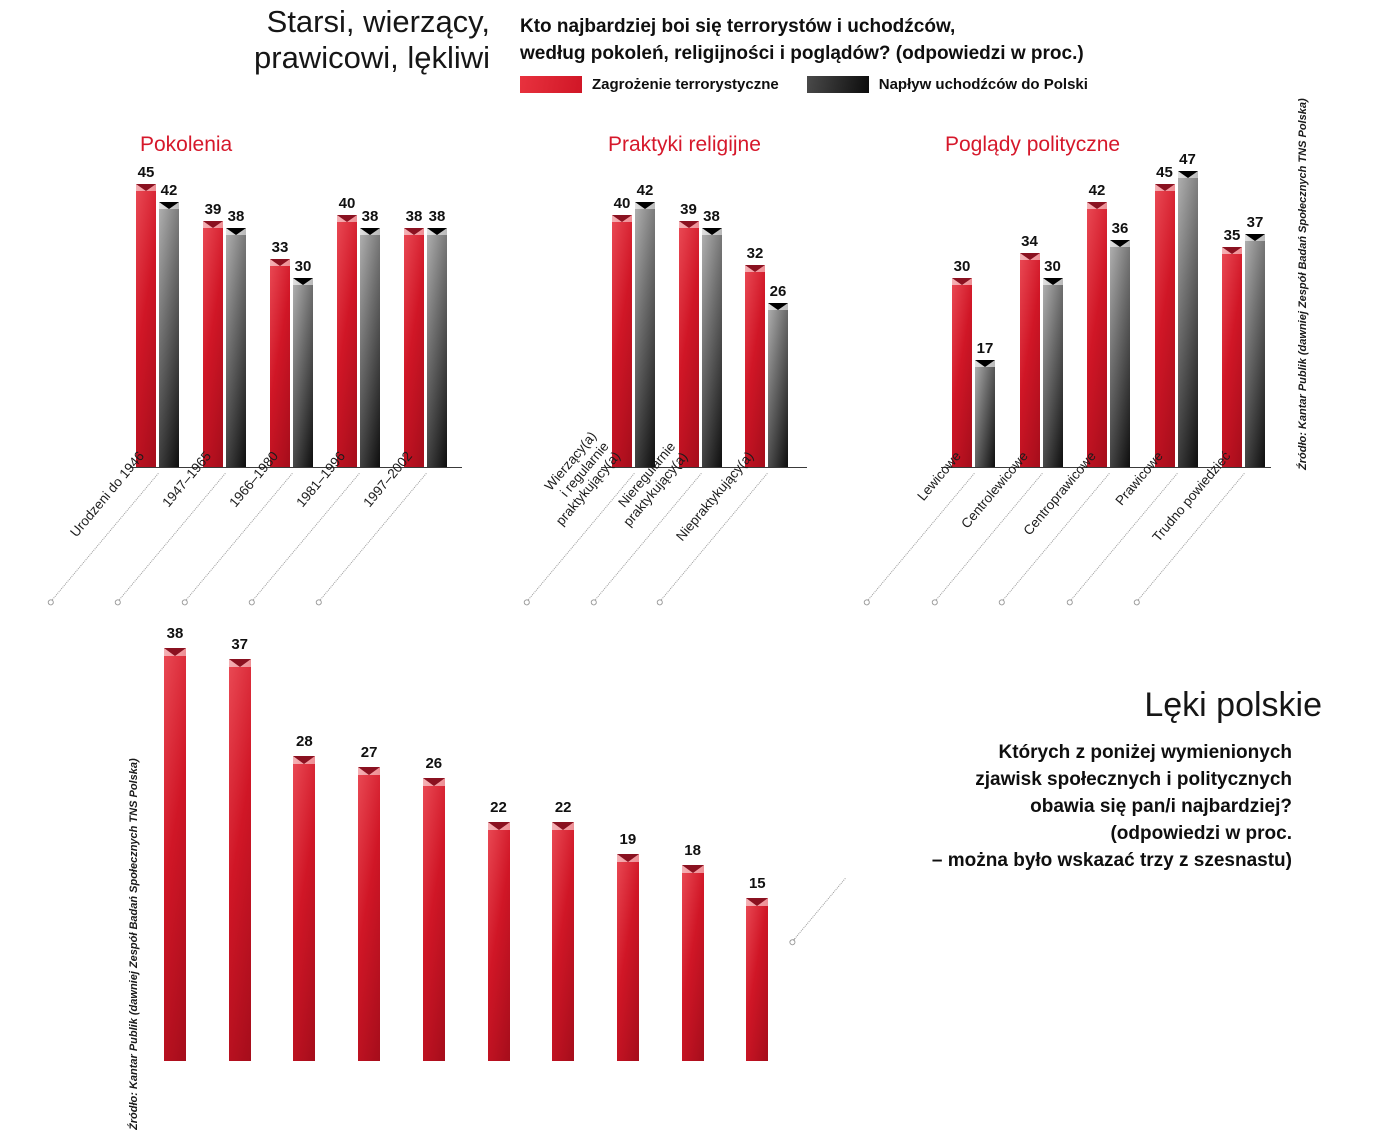 Image resolution: width=1400 pixels, height=1130 pixels. I want to click on chart-title-praktyki: Praktyki religijne, so click(684, 144).